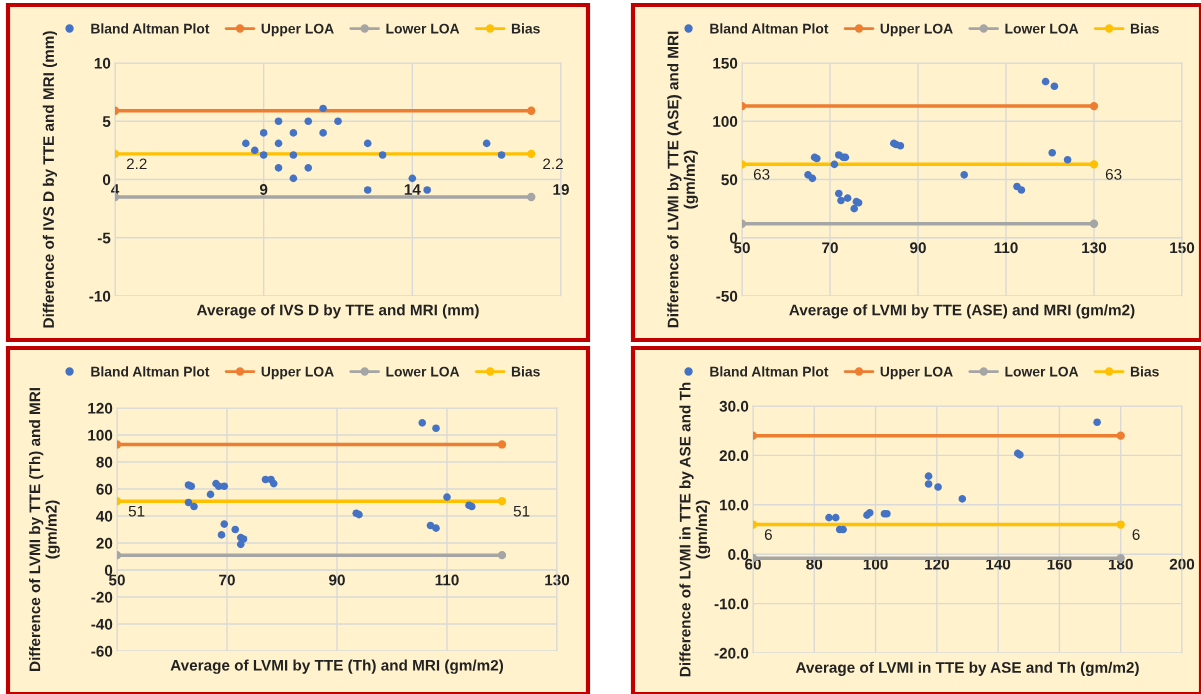  Describe the element at coordinates (104, 489) in the screenshot. I see `y-tick-label: 60` at that location.